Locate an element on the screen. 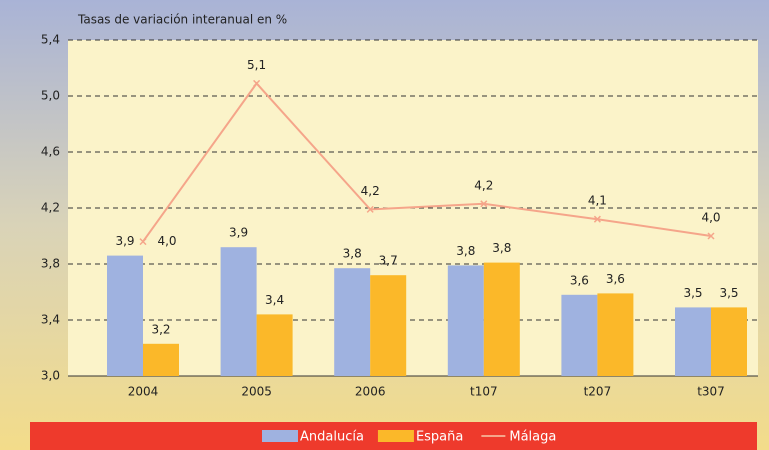 The image size is (769, 450). value-label: 3,2 is located at coordinates (160, 329).